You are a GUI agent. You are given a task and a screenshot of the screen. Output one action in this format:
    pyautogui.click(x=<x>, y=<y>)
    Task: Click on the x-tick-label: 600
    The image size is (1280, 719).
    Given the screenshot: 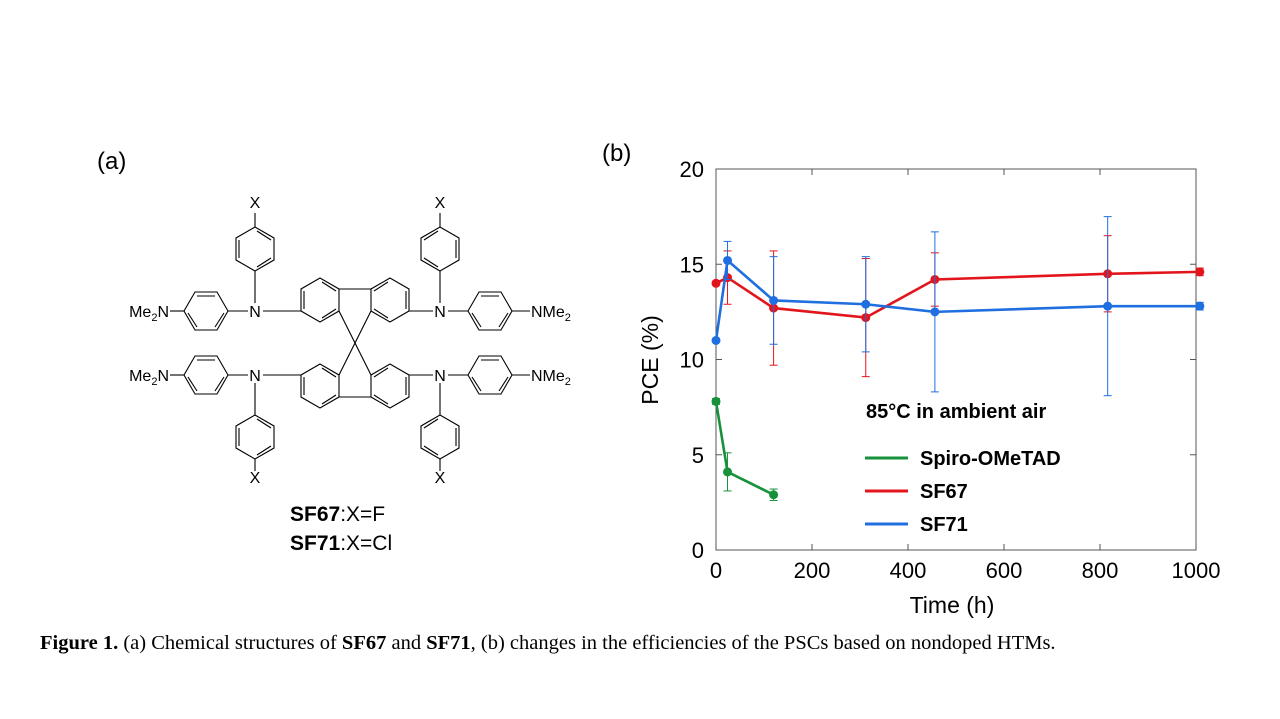 What is the action you would take?
    pyautogui.click(x=1004, y=570)
    